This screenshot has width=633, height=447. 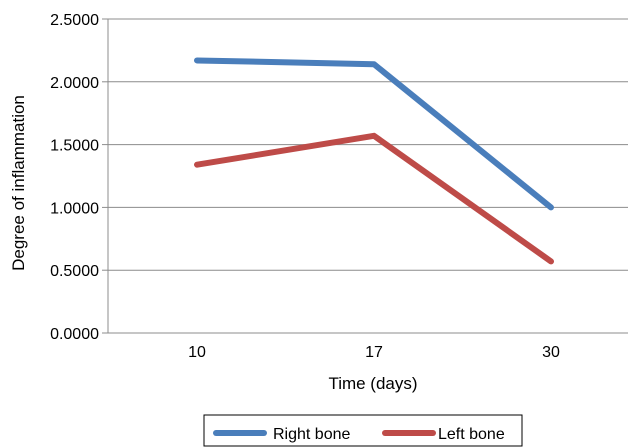 I want to click on y-tick-label: 2.5000, so click(x=74, y=20).